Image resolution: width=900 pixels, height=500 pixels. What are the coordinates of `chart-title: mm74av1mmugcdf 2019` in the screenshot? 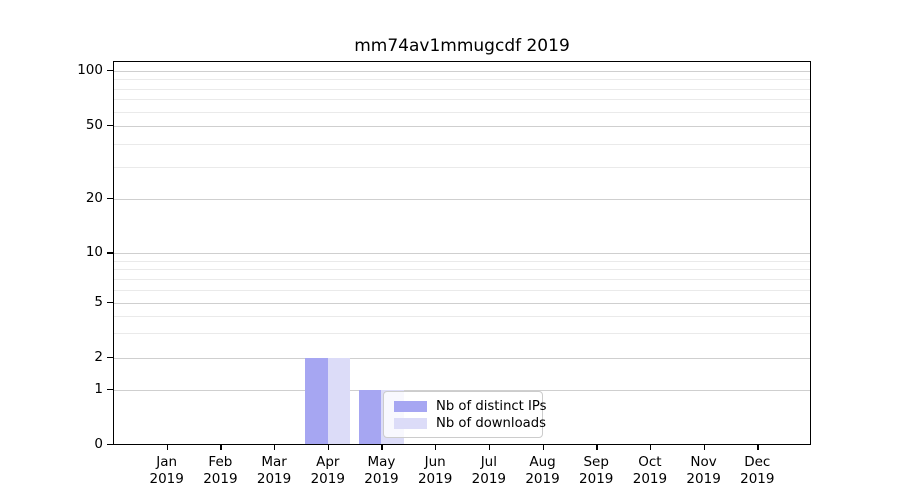 It's located at (462, 46).